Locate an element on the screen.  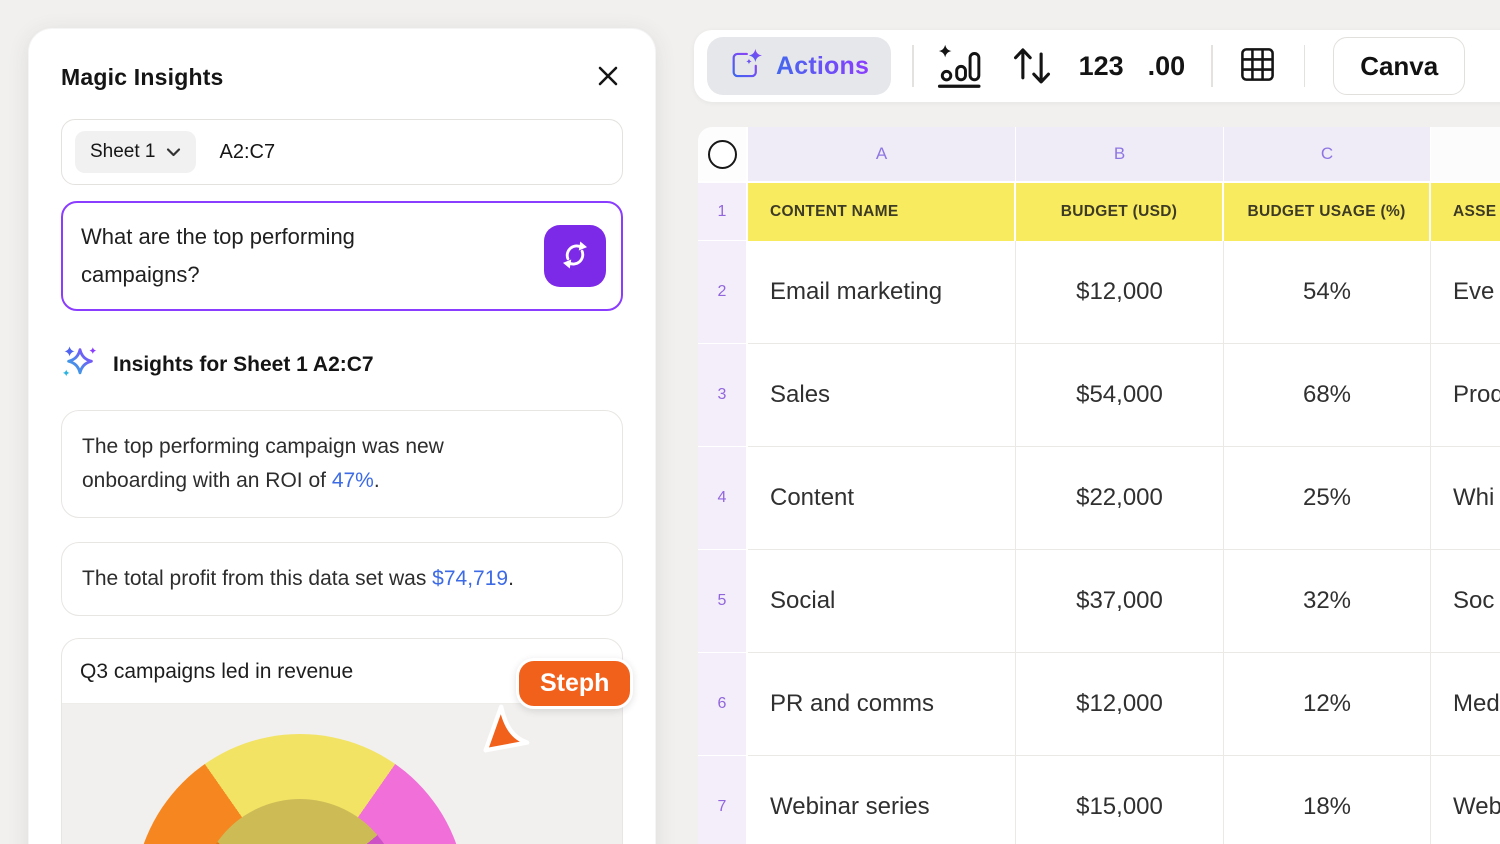
cell-a7: Webinar series is located at coordinates (882, 800).